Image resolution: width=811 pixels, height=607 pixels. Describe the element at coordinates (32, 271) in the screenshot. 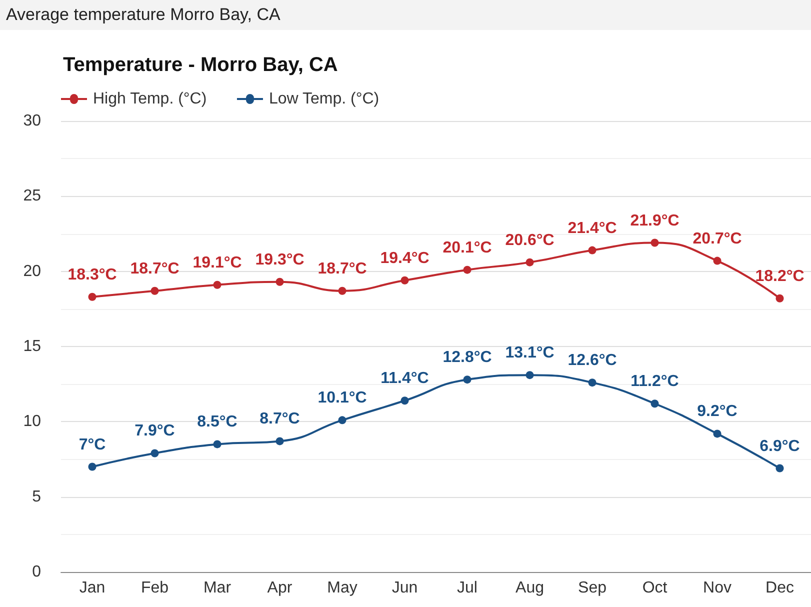

I see `y-tick-label: 20` at that location.